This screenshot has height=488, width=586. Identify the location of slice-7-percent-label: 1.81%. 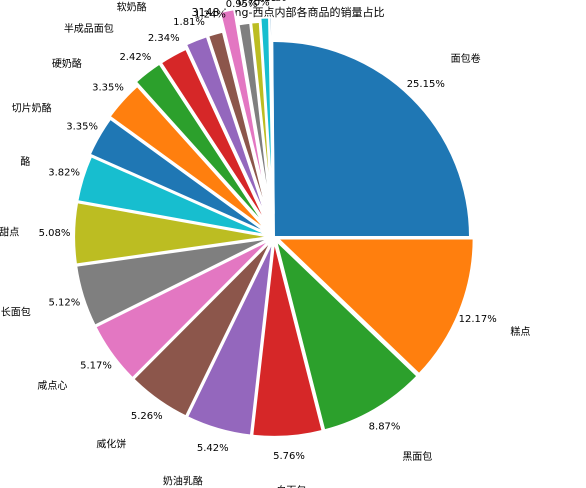
(189, 22).